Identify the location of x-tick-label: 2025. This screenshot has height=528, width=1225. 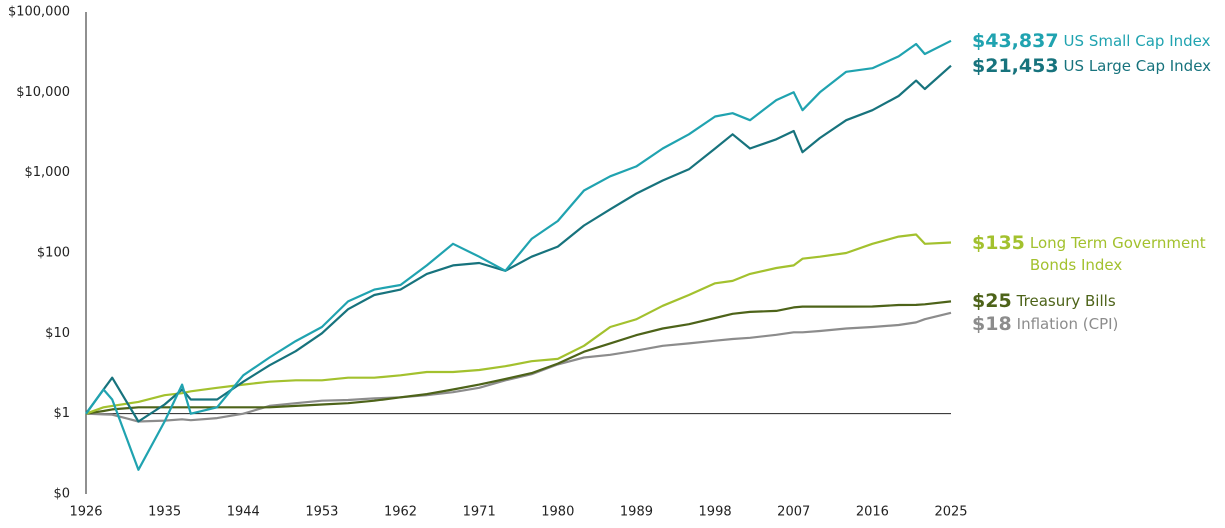
(950, 512).